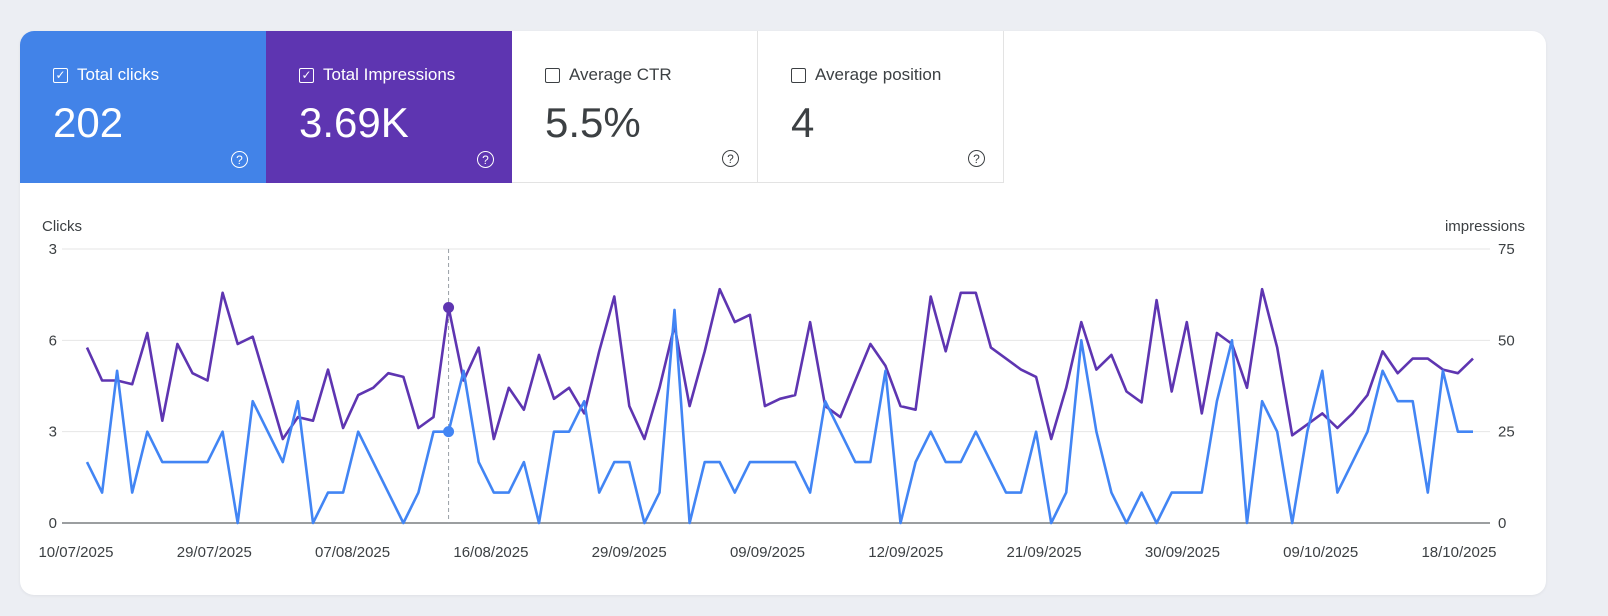  Describe the element at coordinates (143, 107) in the screenshot. I see `card-total-clicks: ✓ Total clicks 202 ?` at that location.